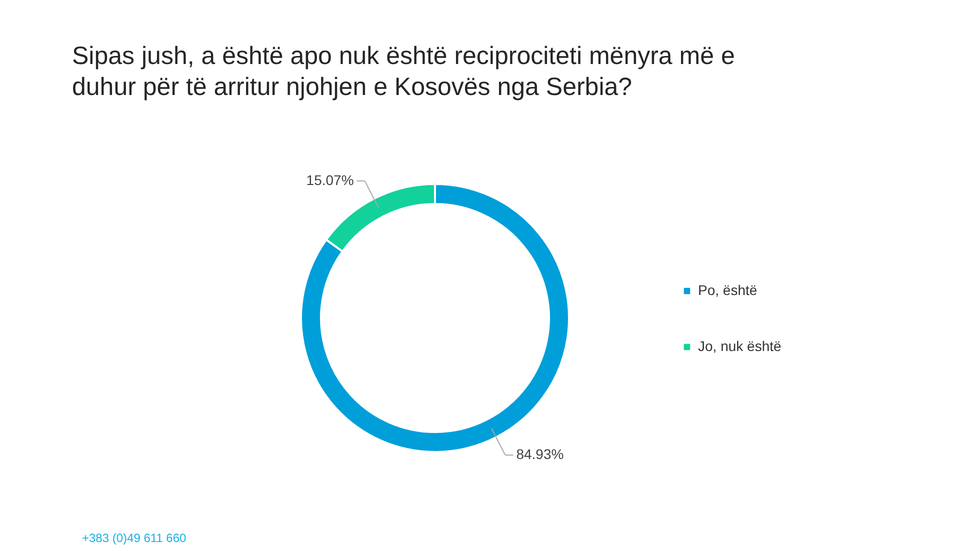  Describe the element at coordinates (728, 290) in the screenshot. I see `legend-label: Po, është` at that location.